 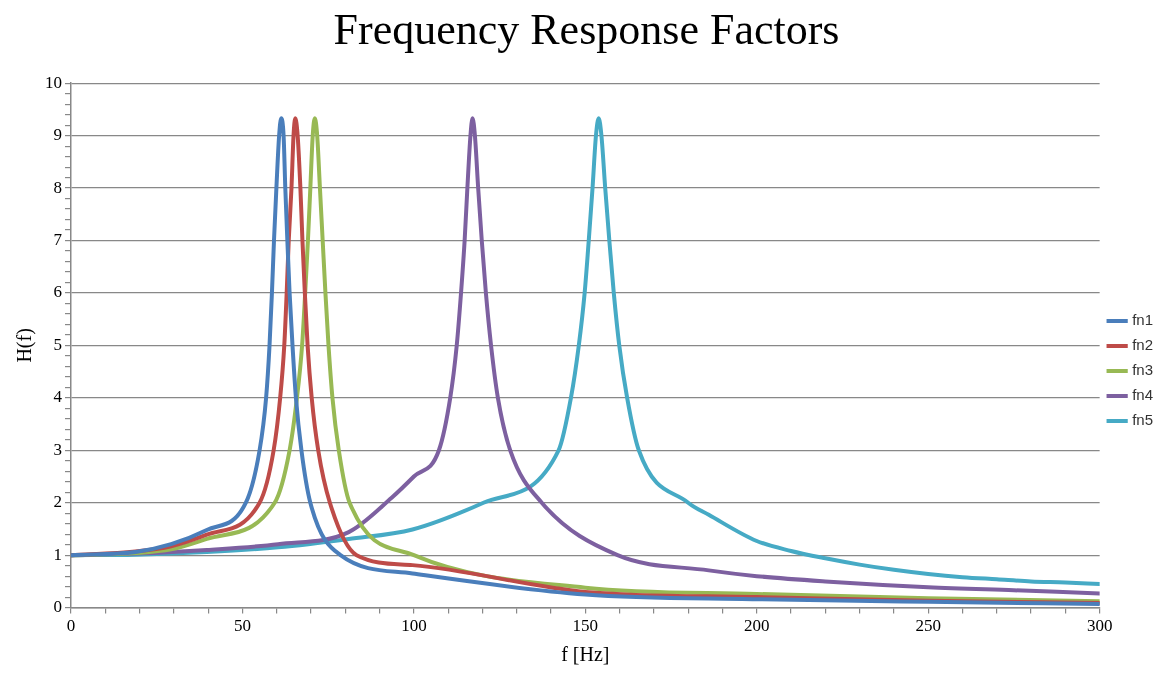 I want to click on x-tick-label: 50, so click(x=242, y=626).